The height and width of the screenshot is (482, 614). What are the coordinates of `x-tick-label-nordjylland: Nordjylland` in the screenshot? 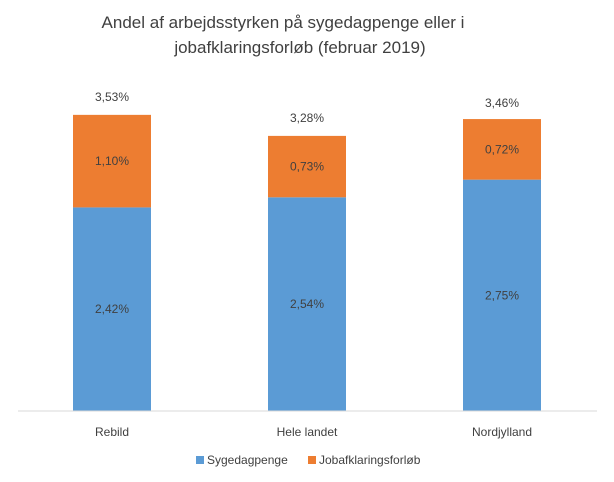 It's located at (502, 432).